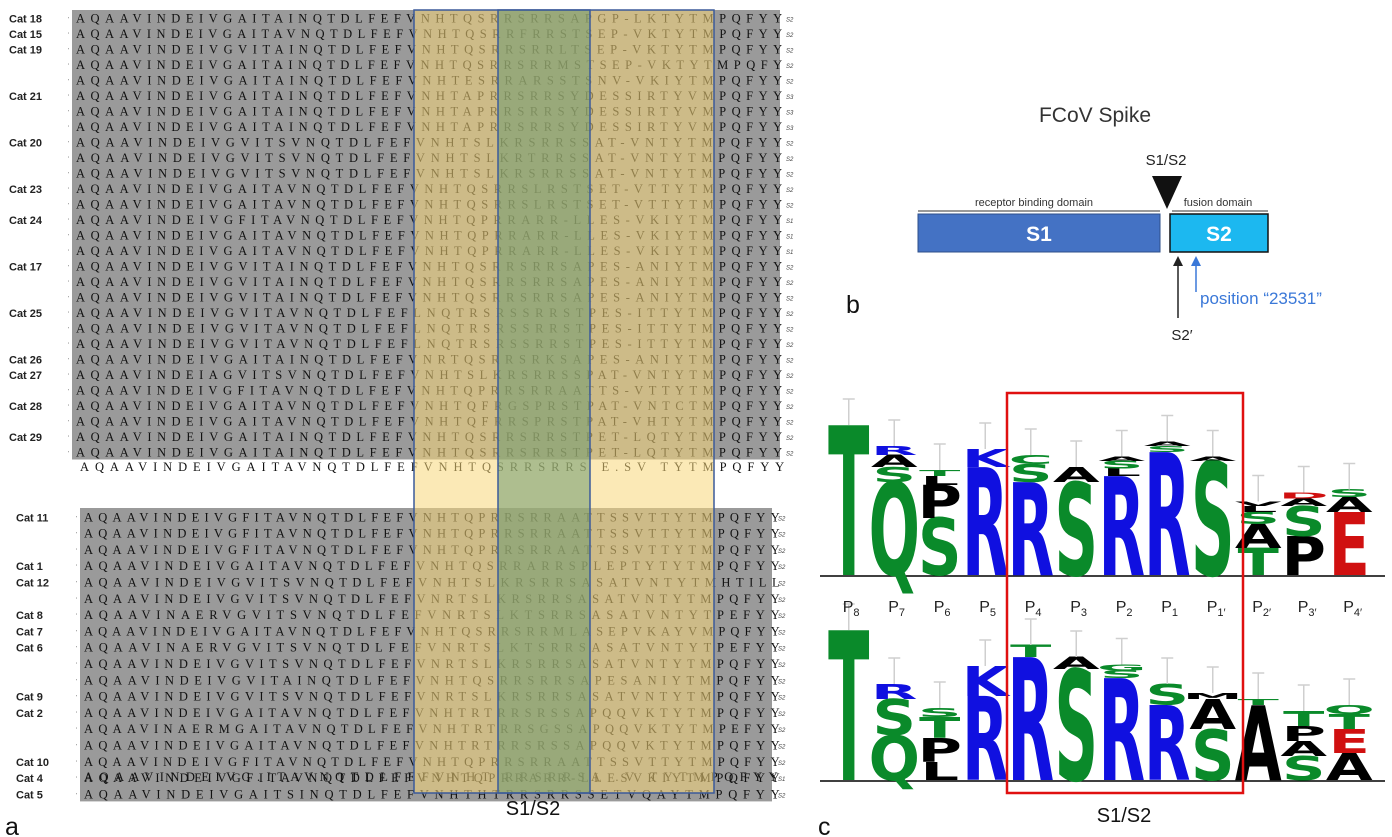  I want to click on panel-b-letter: b, so click(853, 305).